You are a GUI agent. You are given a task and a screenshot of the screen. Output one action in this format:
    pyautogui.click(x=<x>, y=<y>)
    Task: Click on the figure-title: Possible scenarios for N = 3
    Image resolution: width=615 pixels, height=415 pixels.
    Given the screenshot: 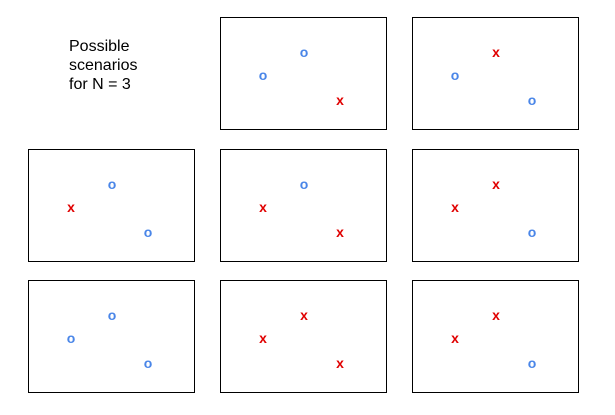 What is the action you would take?
    pyautogui.click(x=103, y=65)
    